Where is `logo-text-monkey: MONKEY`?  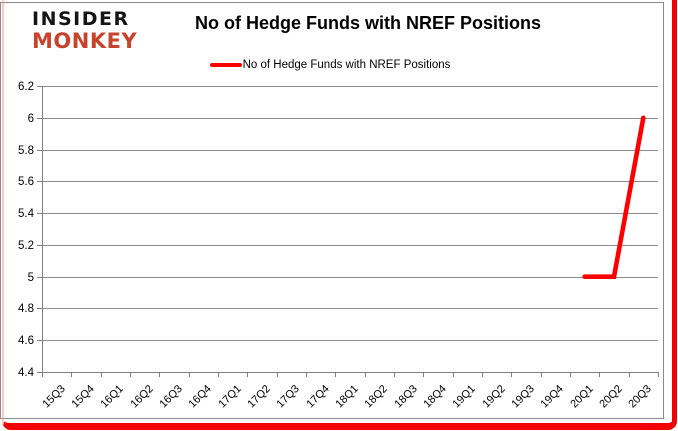 logo-text-monkey: MONKEY is located at coordinates (85, 41).